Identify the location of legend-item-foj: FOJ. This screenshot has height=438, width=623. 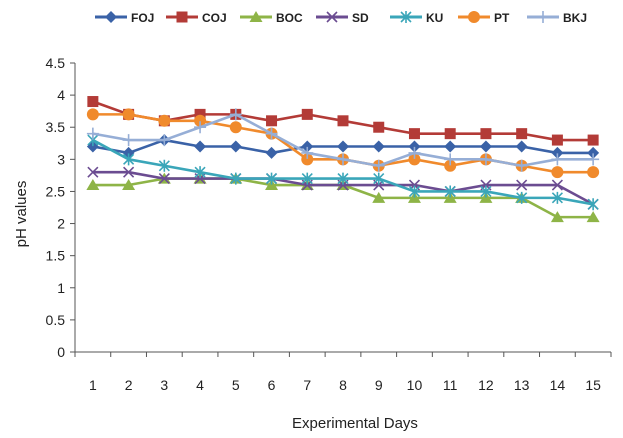
(124, 18).